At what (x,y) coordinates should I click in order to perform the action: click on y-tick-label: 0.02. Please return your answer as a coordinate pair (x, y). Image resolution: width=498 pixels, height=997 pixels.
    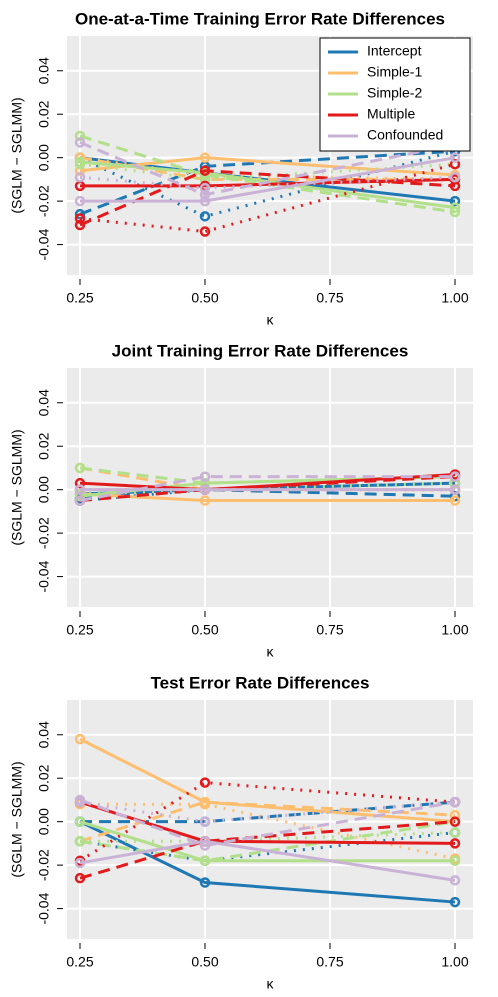
    Looking at the image, I should click on (44, 113).